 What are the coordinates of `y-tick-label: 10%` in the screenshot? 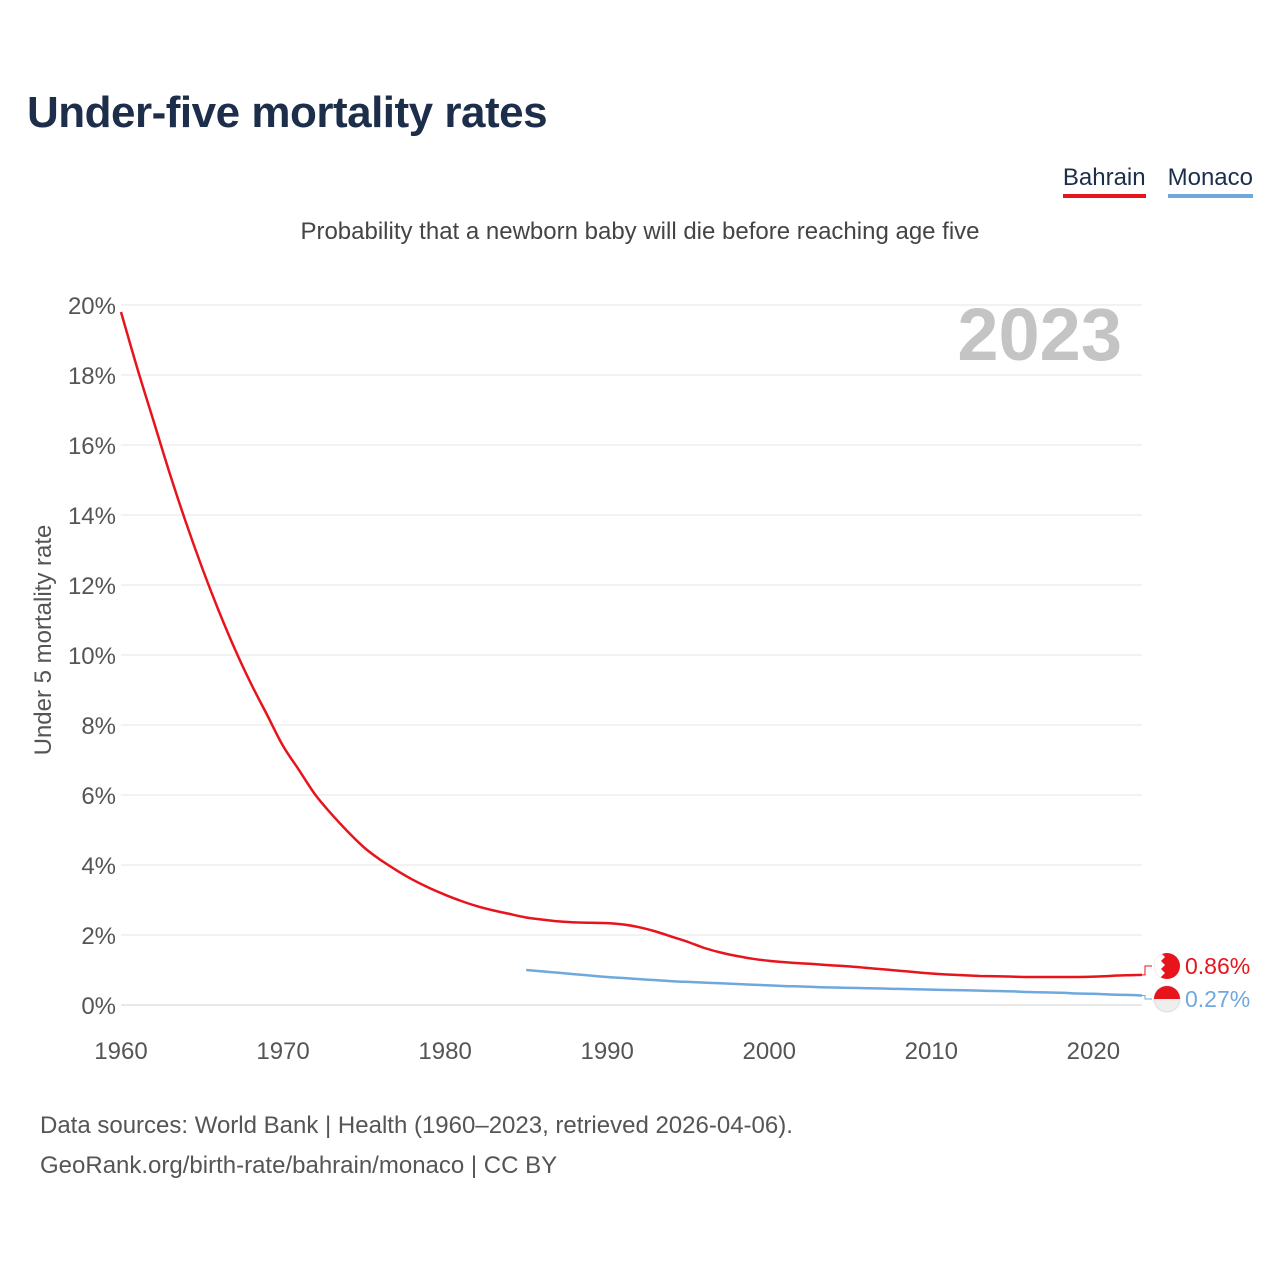 It's located at (92, 656).